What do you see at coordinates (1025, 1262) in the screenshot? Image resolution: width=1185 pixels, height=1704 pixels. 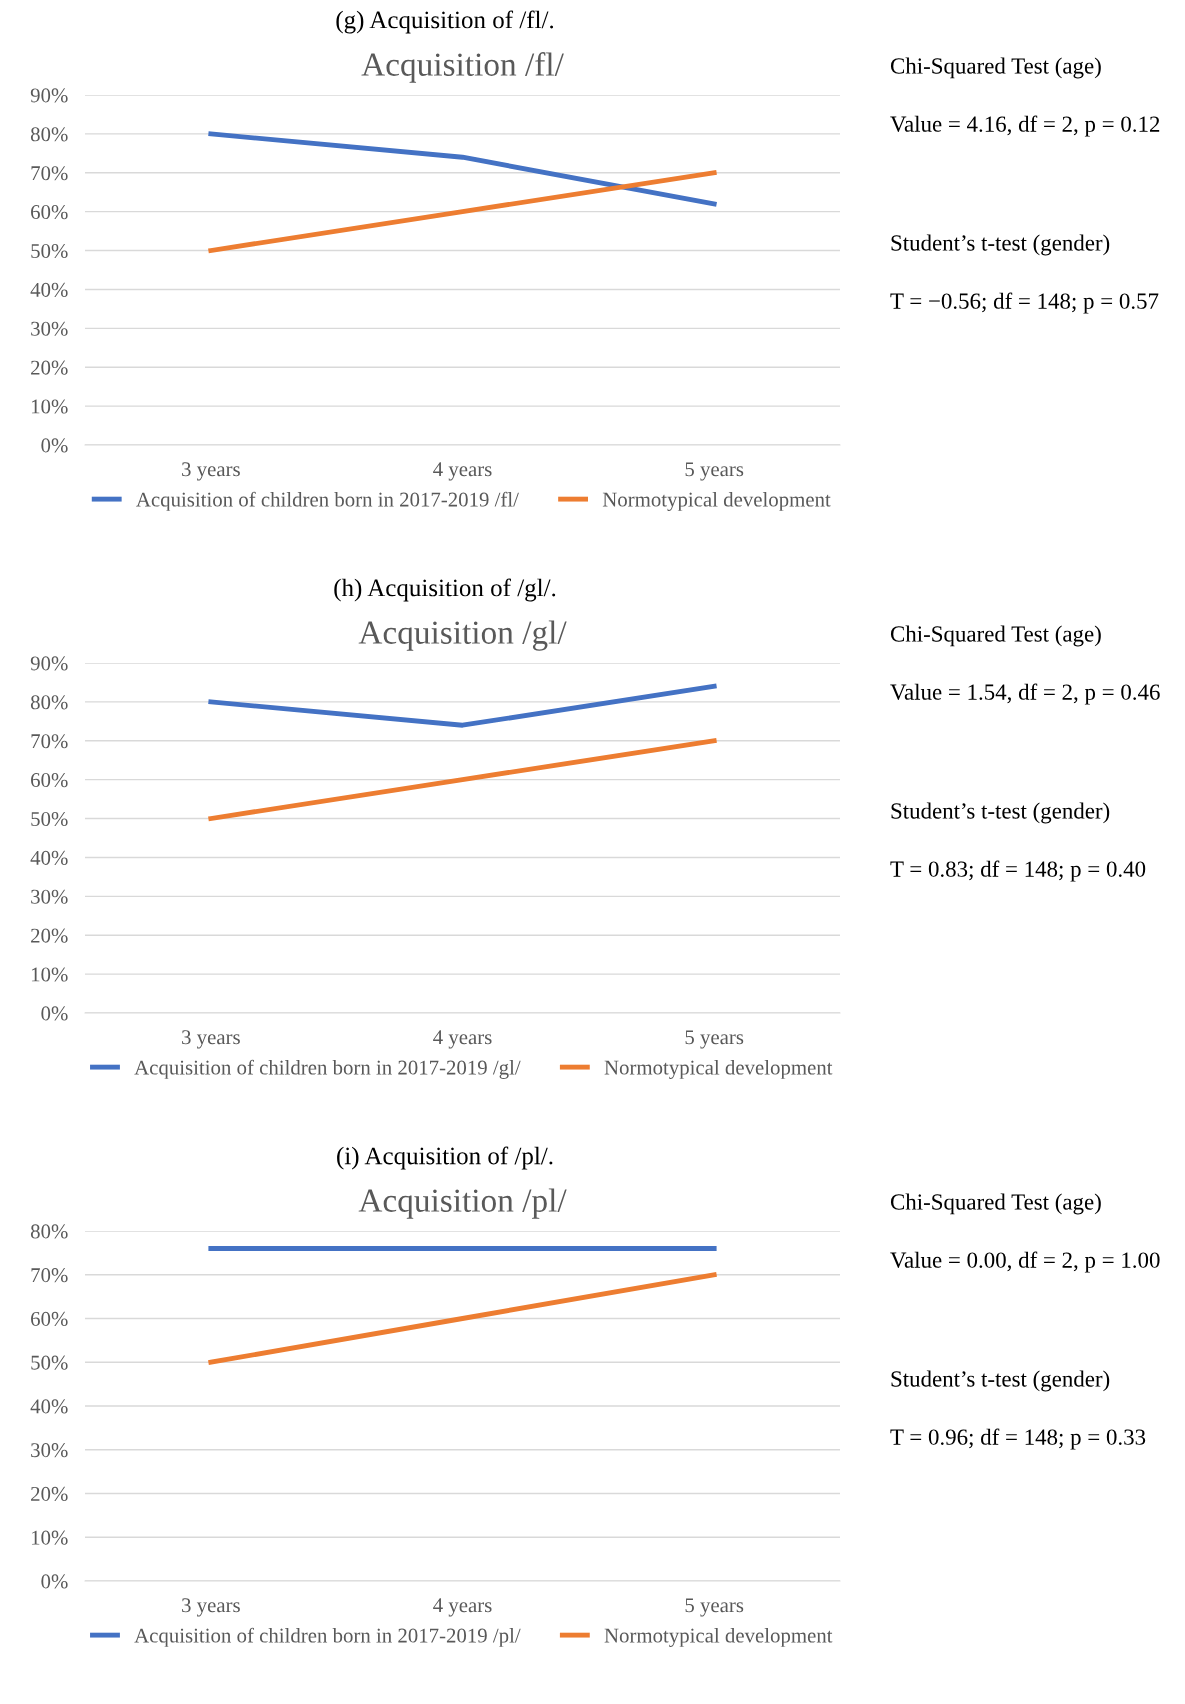 I see `text: Value = 0.00, df = 2, p = 1.00` at bounding box center [1025, 1262].